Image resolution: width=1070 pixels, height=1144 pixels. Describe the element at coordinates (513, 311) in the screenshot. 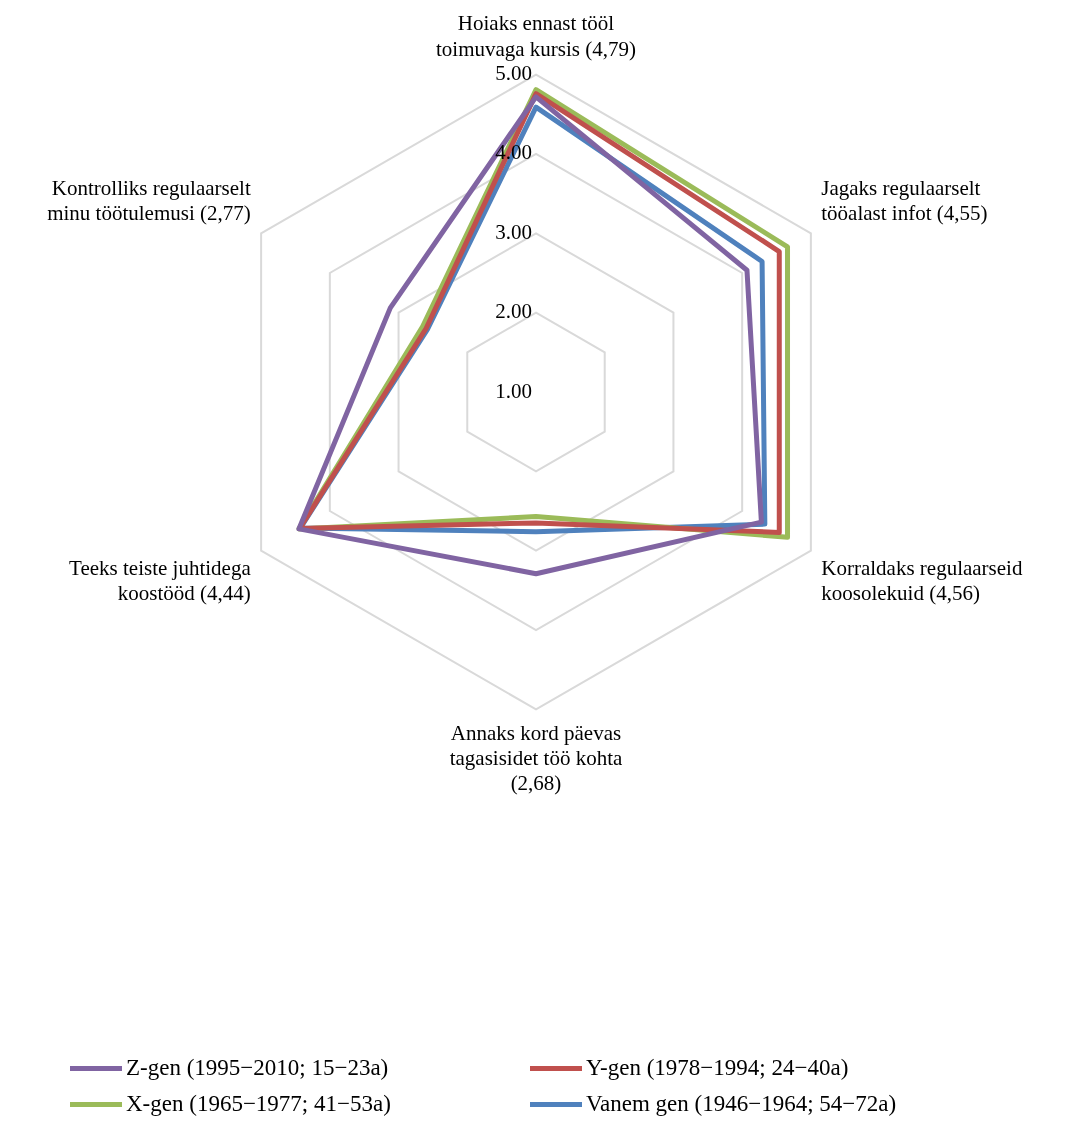

I see `y-tick-label: 2.00` at that location.